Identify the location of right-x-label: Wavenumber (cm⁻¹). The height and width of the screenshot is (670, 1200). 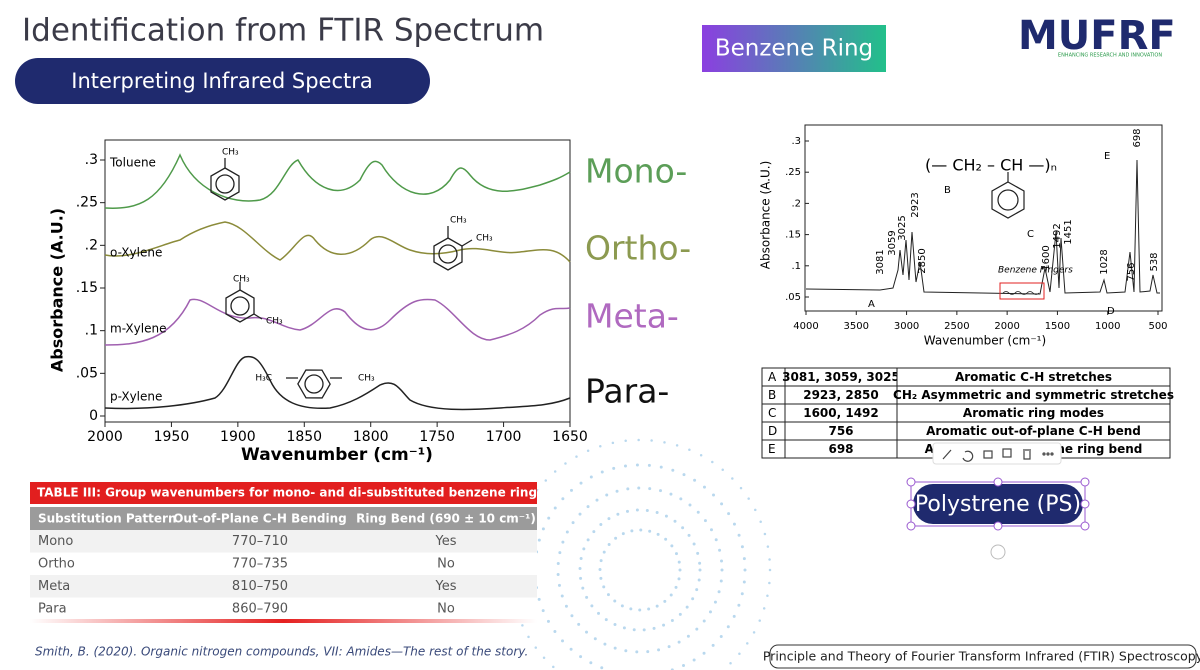
(985, 341).